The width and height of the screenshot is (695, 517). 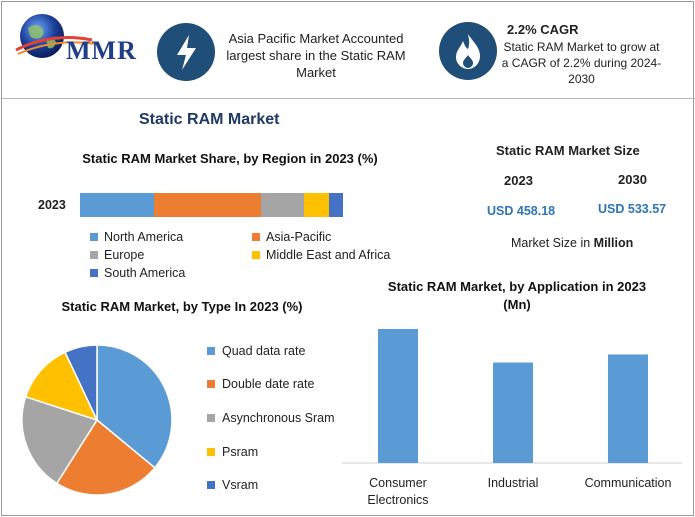 What do you see at coordinates (240, 485) in the screenshot?
I see `legend-label: Vsram` at bounding box center [240, 485].